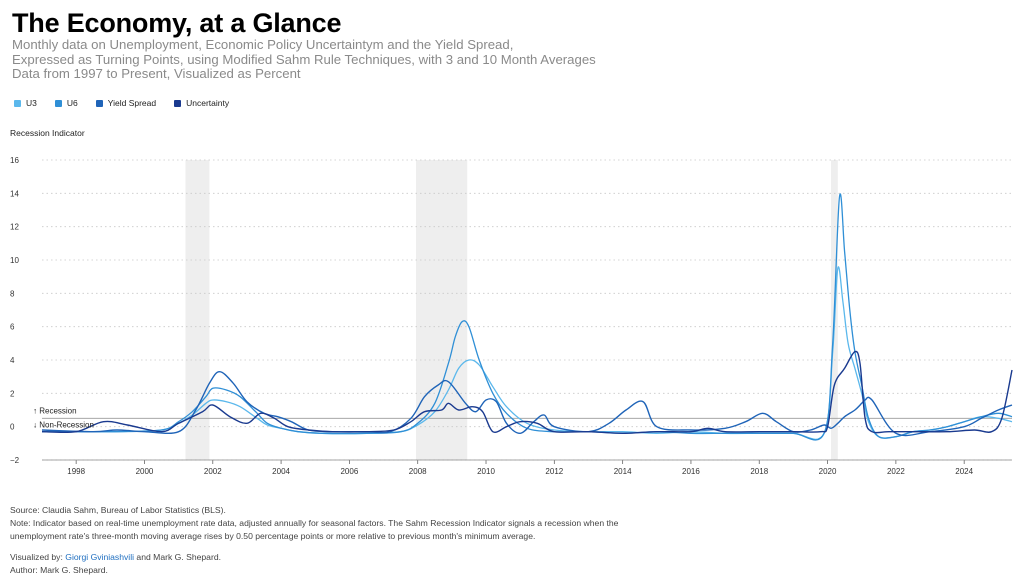 This screenshot has height=584, width=1024. I want to click on y-tick-label: −2, so click(15, 460).